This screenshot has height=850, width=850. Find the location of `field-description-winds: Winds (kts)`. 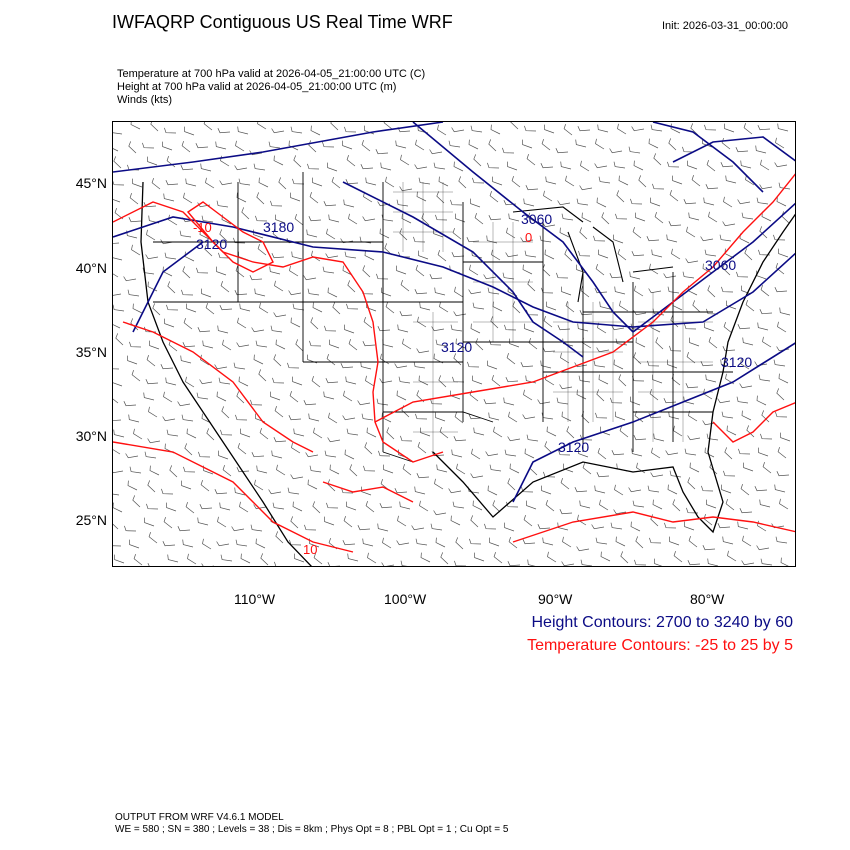

field-description-winds: Winds (kts) is located at coordinates (144, 100).